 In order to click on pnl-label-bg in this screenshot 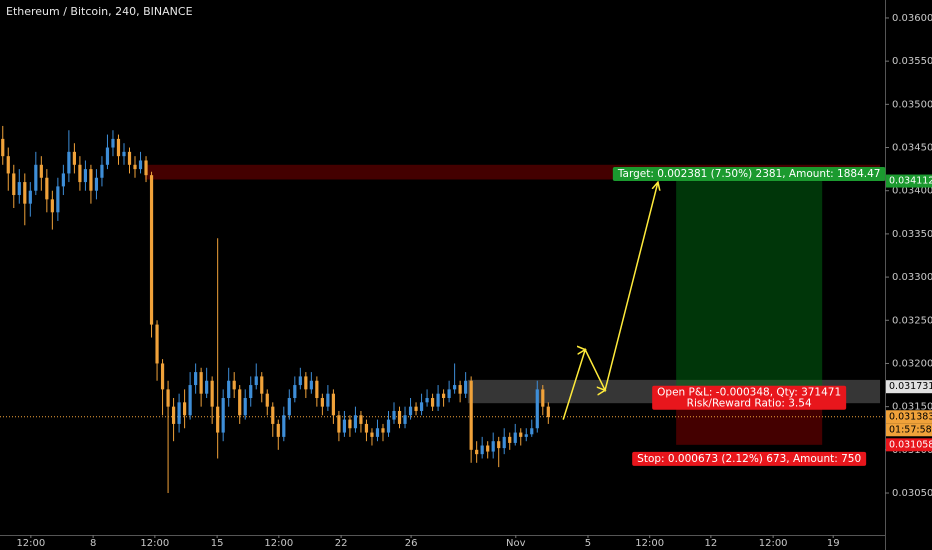, I will do `click(749, 397)`.